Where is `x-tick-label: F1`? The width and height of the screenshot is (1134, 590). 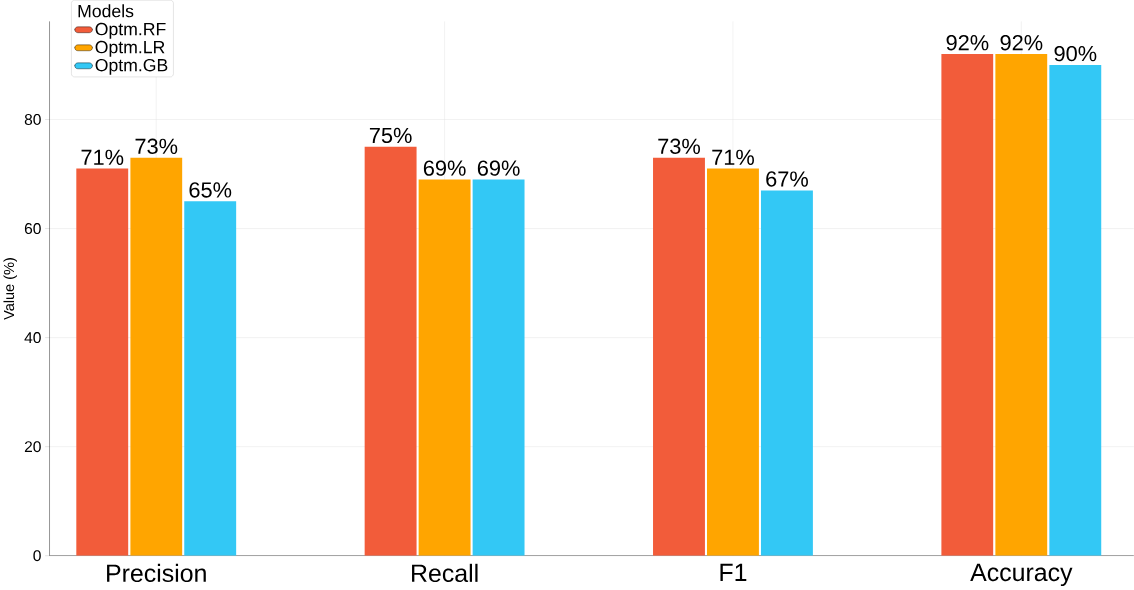
x-tick-label: F1 is located at coordinates (733, 573).